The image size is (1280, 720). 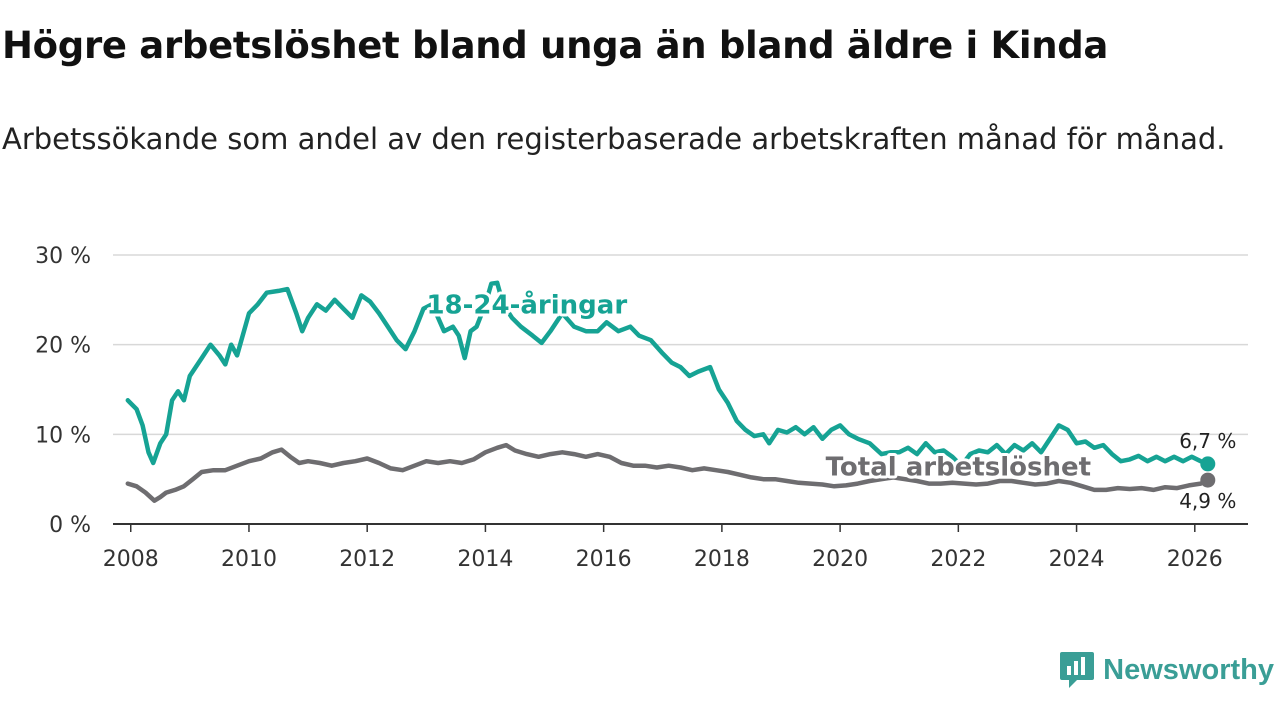 What do you see at coordinates (1077, 559) in the screenshot?
I see `x-tick-label: 2024` at bounding box center [1077, 559].